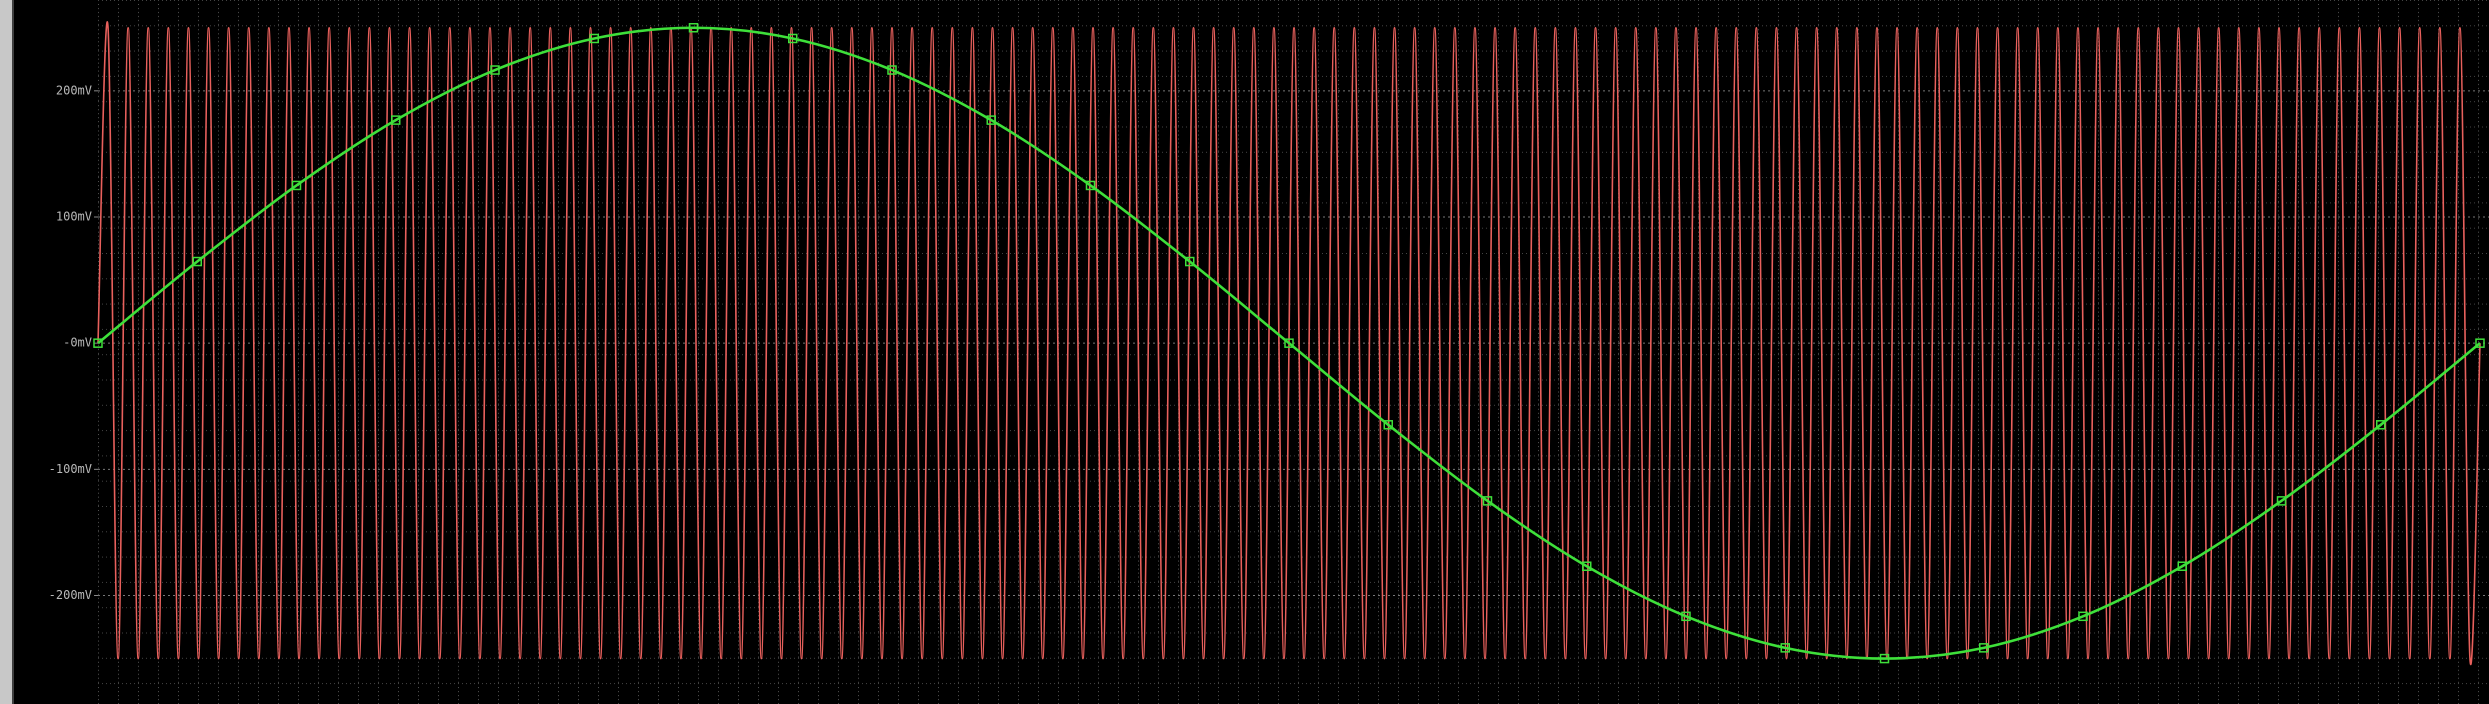 The height and width of the screenshot is (704, 2489). Describe the element at coordinates (6, 352) in the screenshot. I see `window-border` at that location.